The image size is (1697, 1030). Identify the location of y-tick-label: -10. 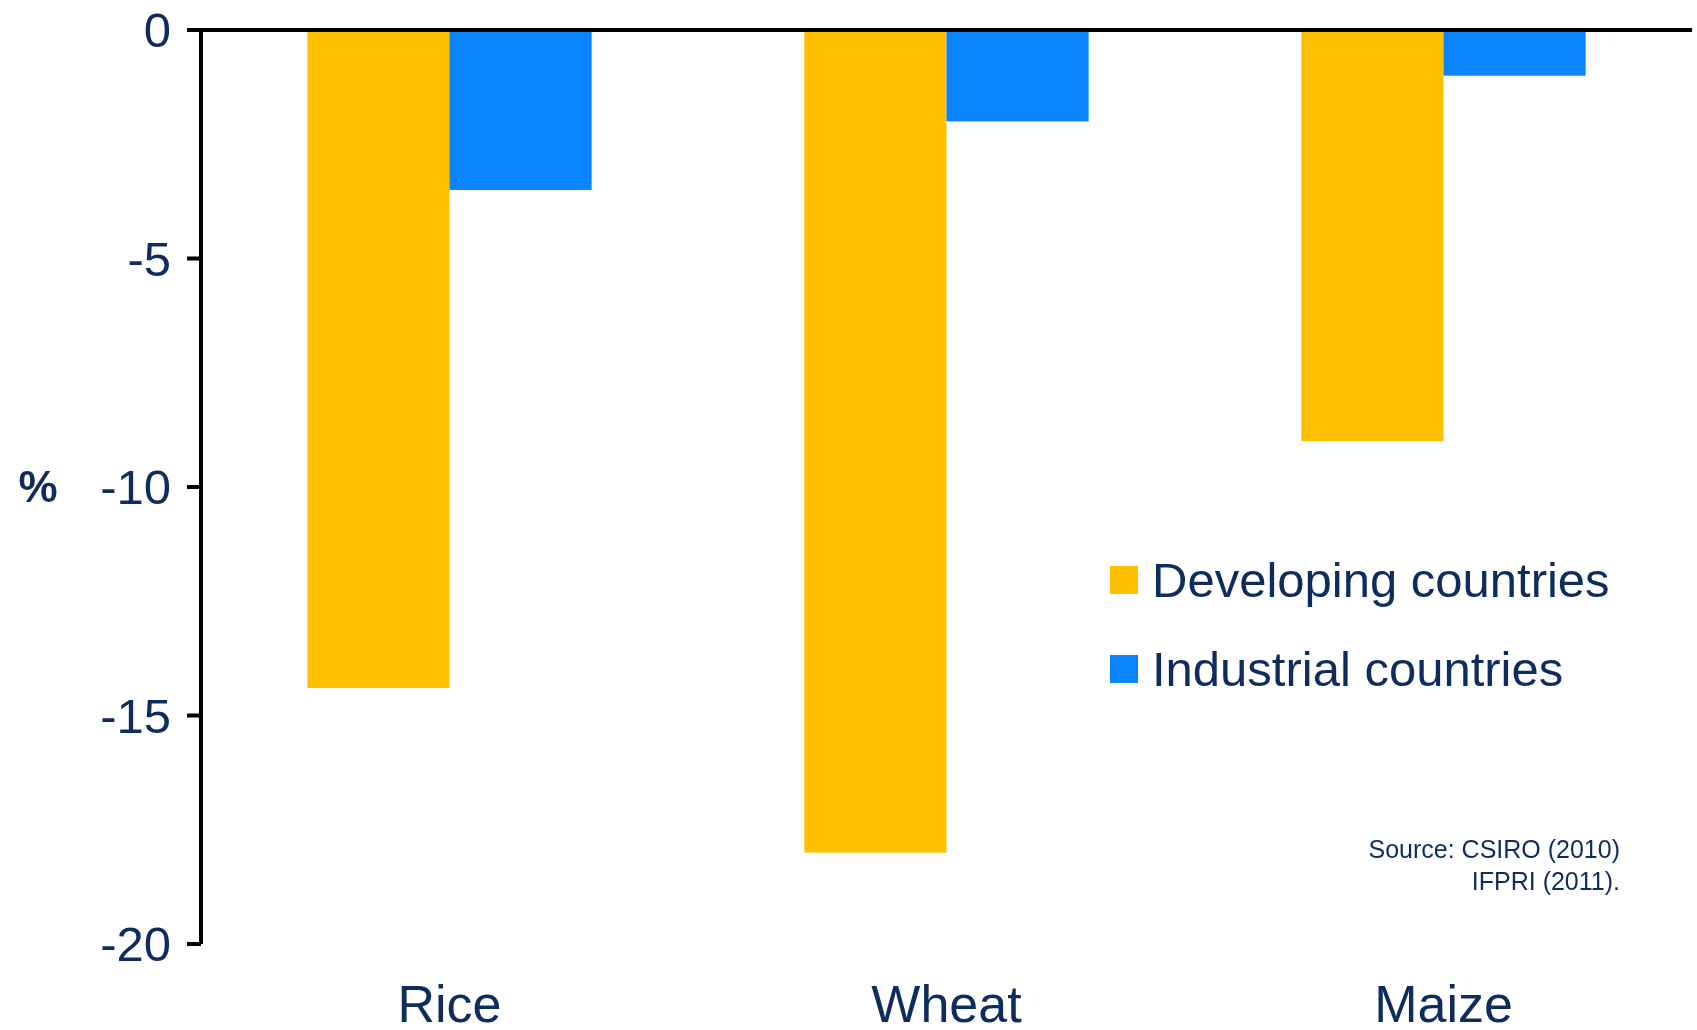
(135, 487).